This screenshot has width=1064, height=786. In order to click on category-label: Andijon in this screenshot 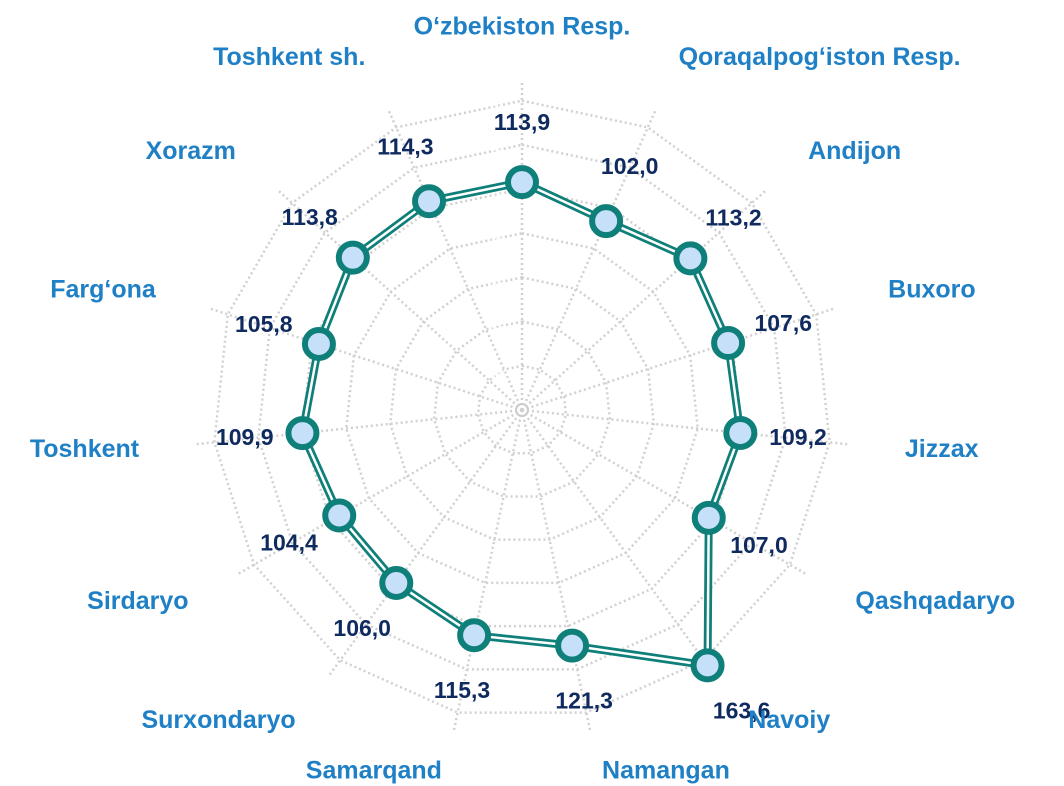, I will do `click(854, 151)`.